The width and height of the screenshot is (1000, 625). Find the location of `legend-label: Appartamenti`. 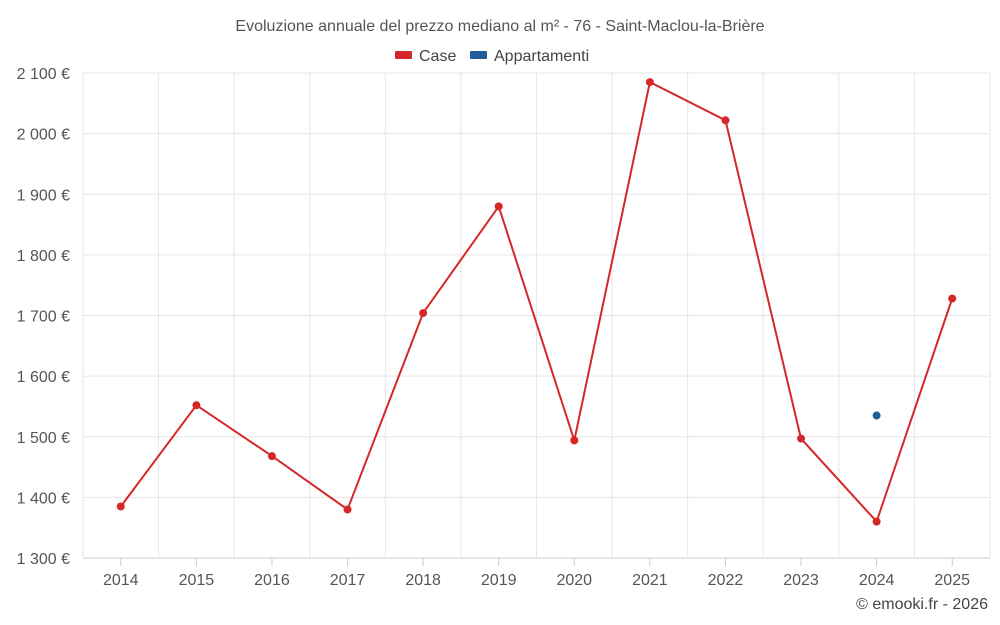

legend-label: Appartamenti is located at coordinates (541, 56).